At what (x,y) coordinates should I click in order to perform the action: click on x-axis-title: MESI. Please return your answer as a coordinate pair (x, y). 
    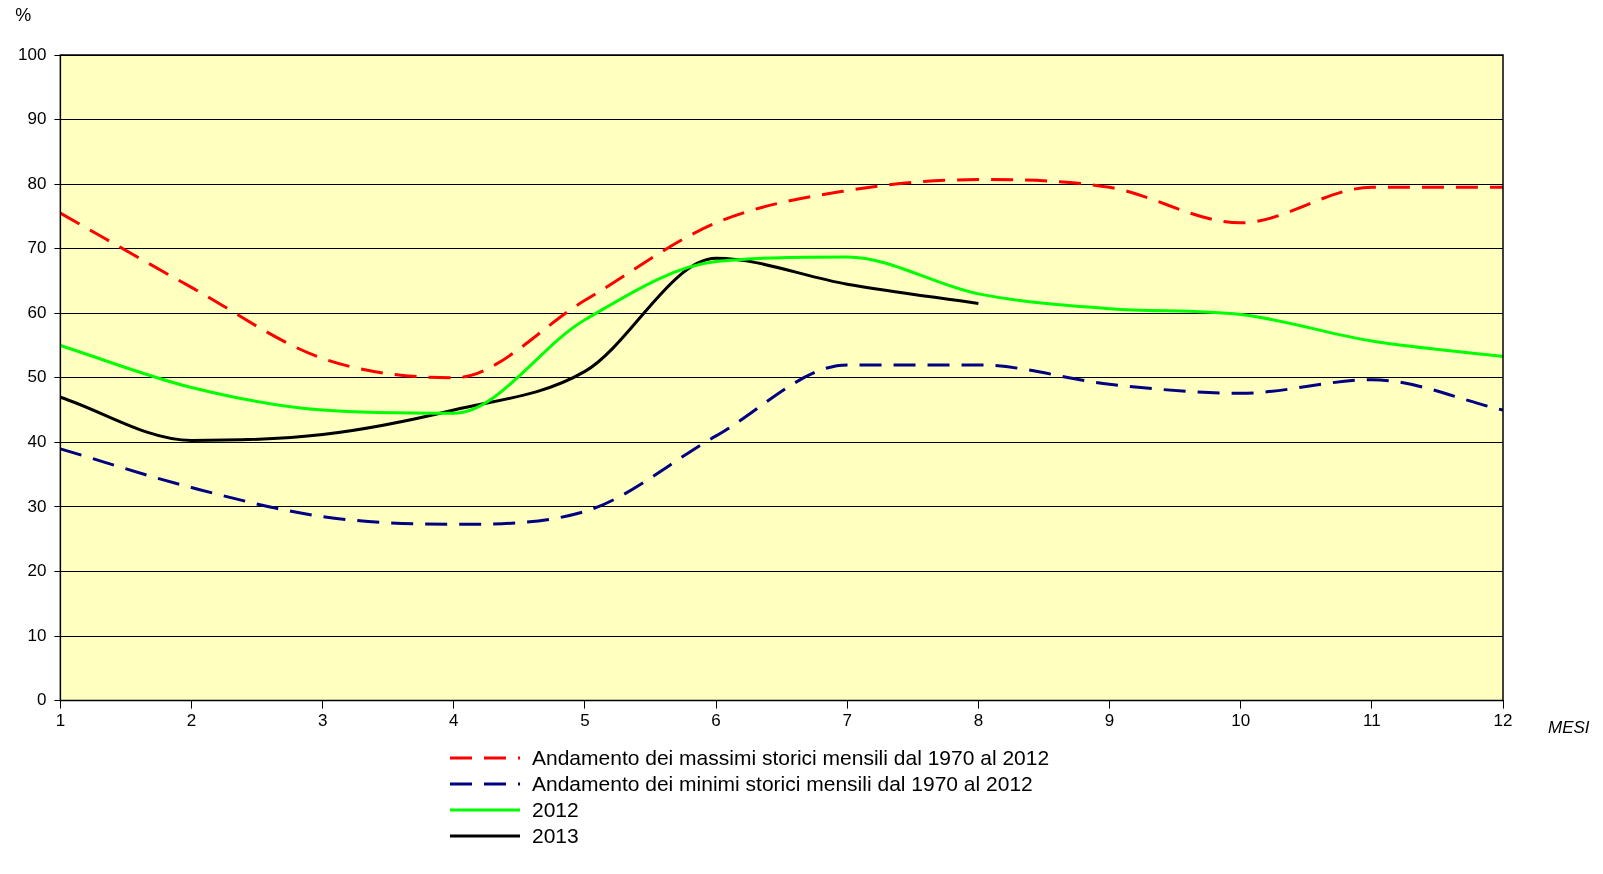
    Looking at the image, I should click on (1569, 728).